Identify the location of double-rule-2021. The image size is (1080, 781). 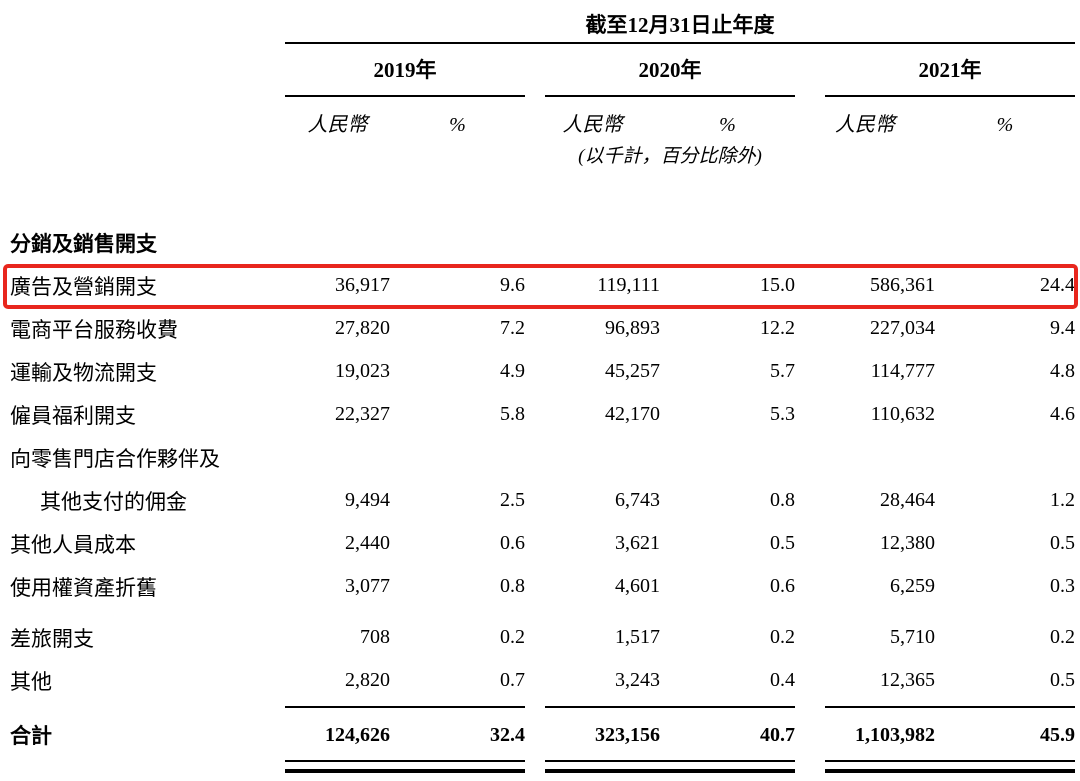
(950, 766).